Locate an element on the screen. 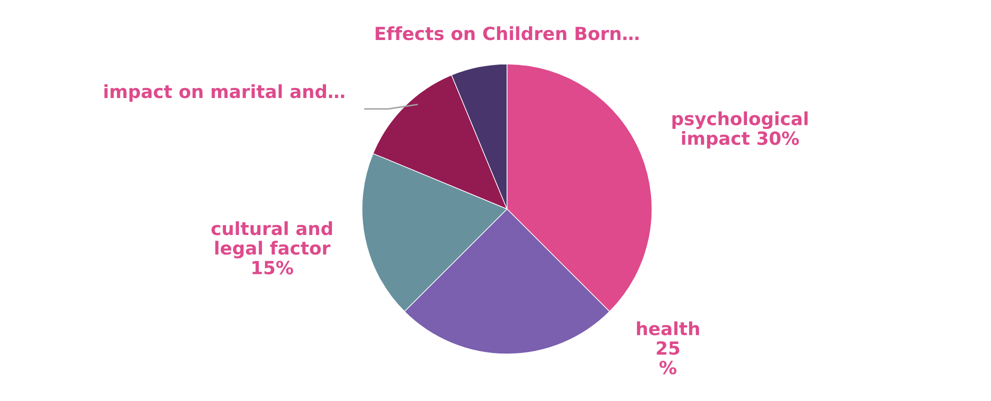  slice-label: health 25 % is located at coordinates (668, 347).